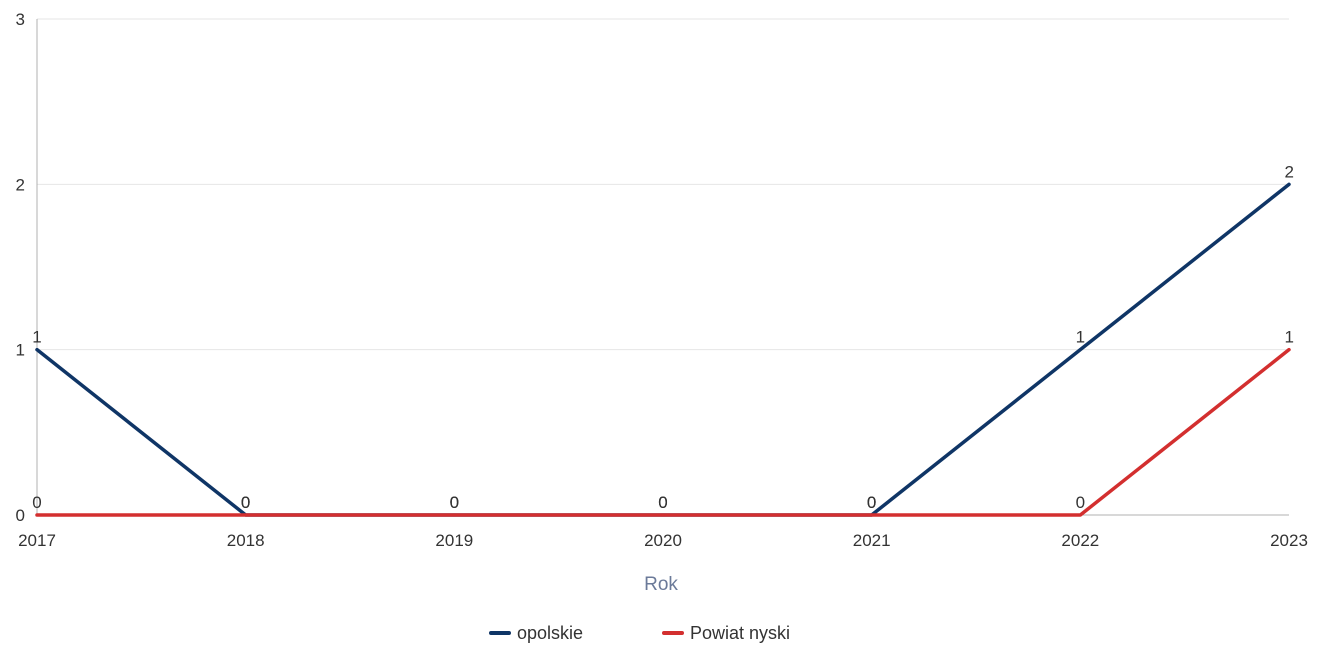 Image resolution: width=1322 pixels, height=647 pixels. I want to click on data-label: 2, so click(1289, 171).